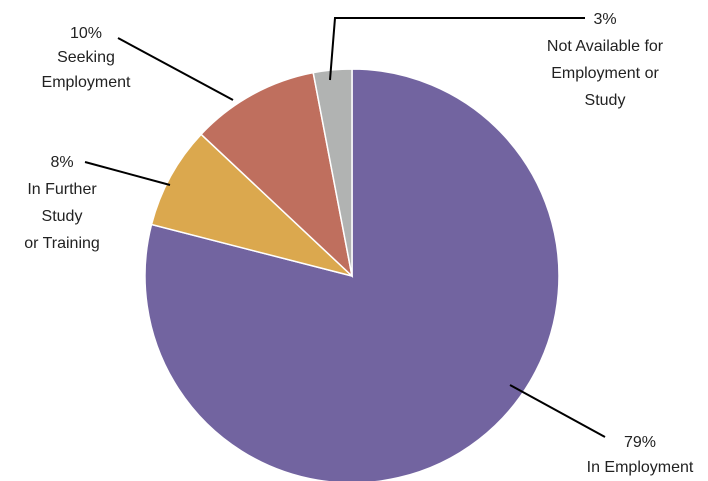 The height and width of the screenshot is (481, 708). Describe the element at coordinates (175, 69) in the screenshot. I see `leader-line-seeking-employment` at that location.